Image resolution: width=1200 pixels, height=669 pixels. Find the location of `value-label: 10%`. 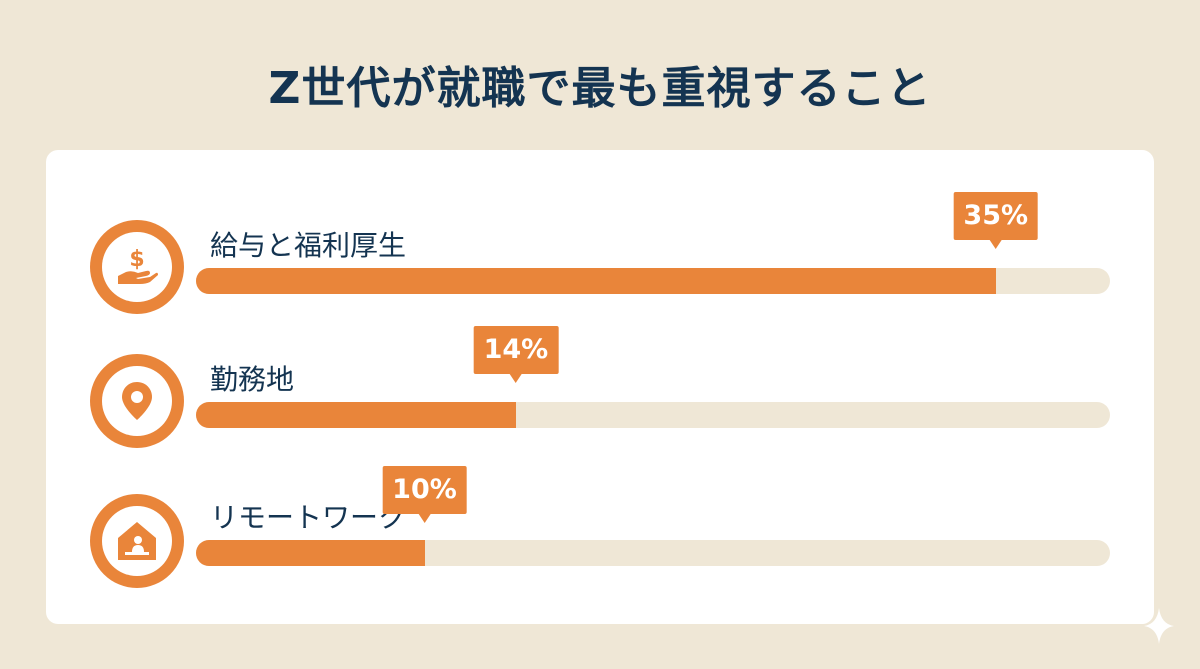

value-label: 10% is located at coordinates (424, 494).